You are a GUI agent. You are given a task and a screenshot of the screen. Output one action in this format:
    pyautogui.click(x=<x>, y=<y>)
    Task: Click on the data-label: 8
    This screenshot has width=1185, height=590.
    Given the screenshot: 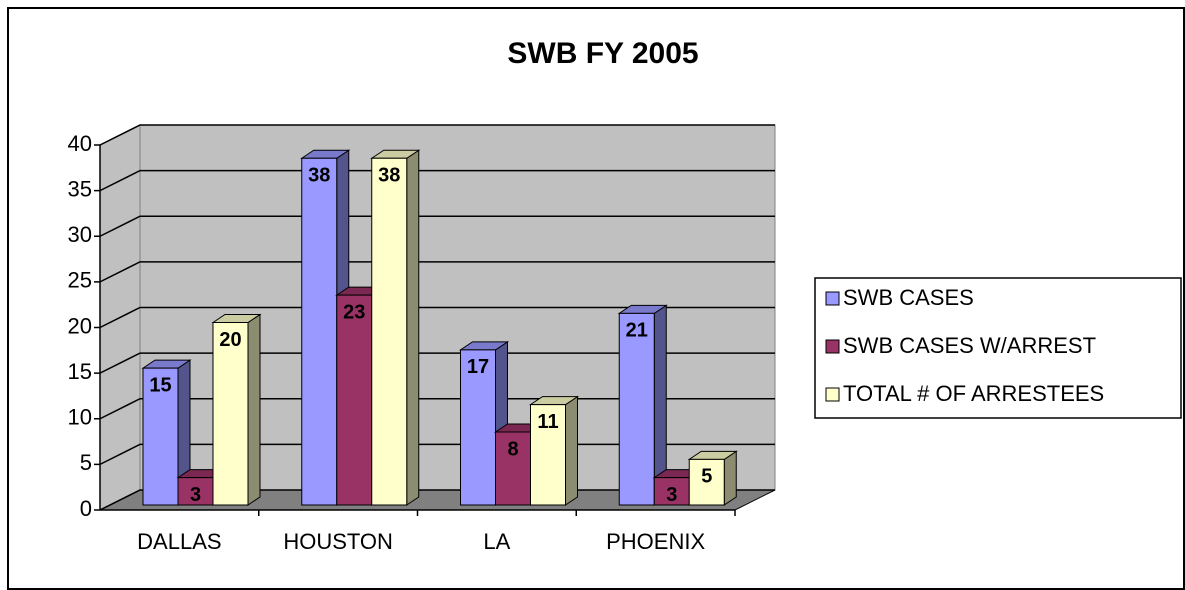 What is the action you would take?
    pyautogui.click(x=512, y=449)
    